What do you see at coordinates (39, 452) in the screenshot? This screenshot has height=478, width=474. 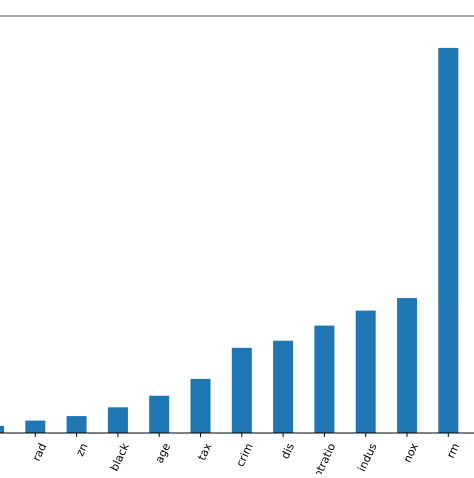 I see `x-tick-label-rad: rad` at bounding box center [39, 452].